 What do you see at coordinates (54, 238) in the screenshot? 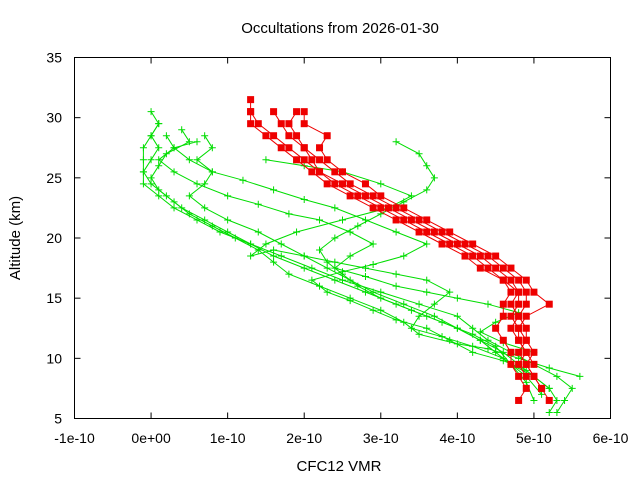
I see `y-tick-label: 20` at bounding box center [54, 238].